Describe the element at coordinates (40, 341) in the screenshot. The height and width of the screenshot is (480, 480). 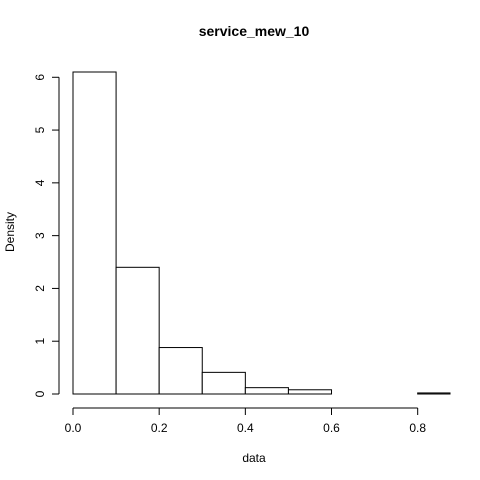
I see `y-tick-label: 1` at that location.